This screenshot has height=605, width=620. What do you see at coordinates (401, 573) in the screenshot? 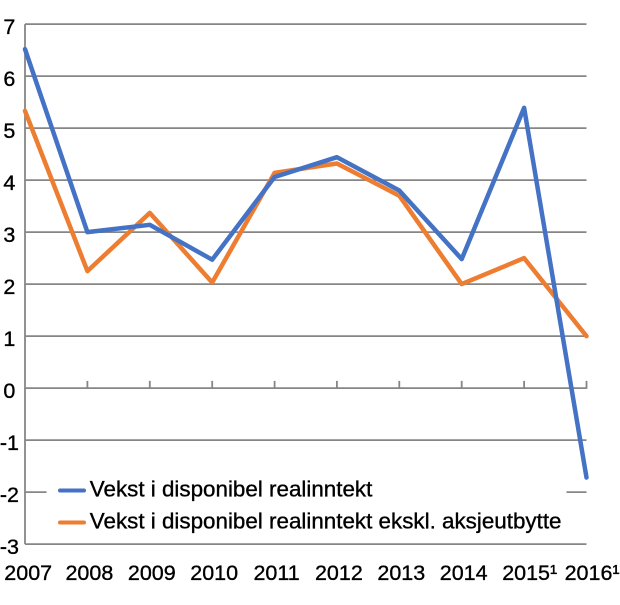
I see `svg-text: 2013` at bounding box center [401, 573].